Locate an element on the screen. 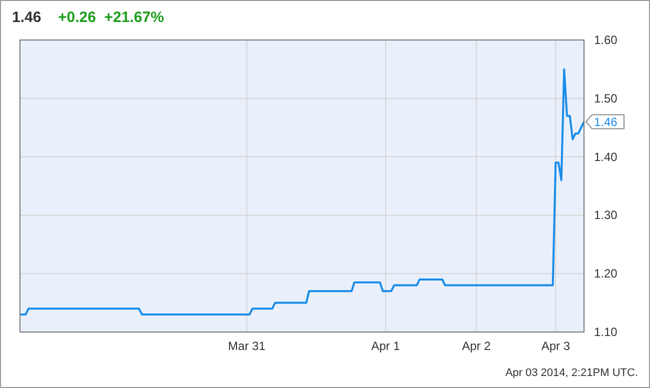 The image size is (650, 388). chart-subtitle: +0.26 +21.67% is located at coordinates (111, 17).